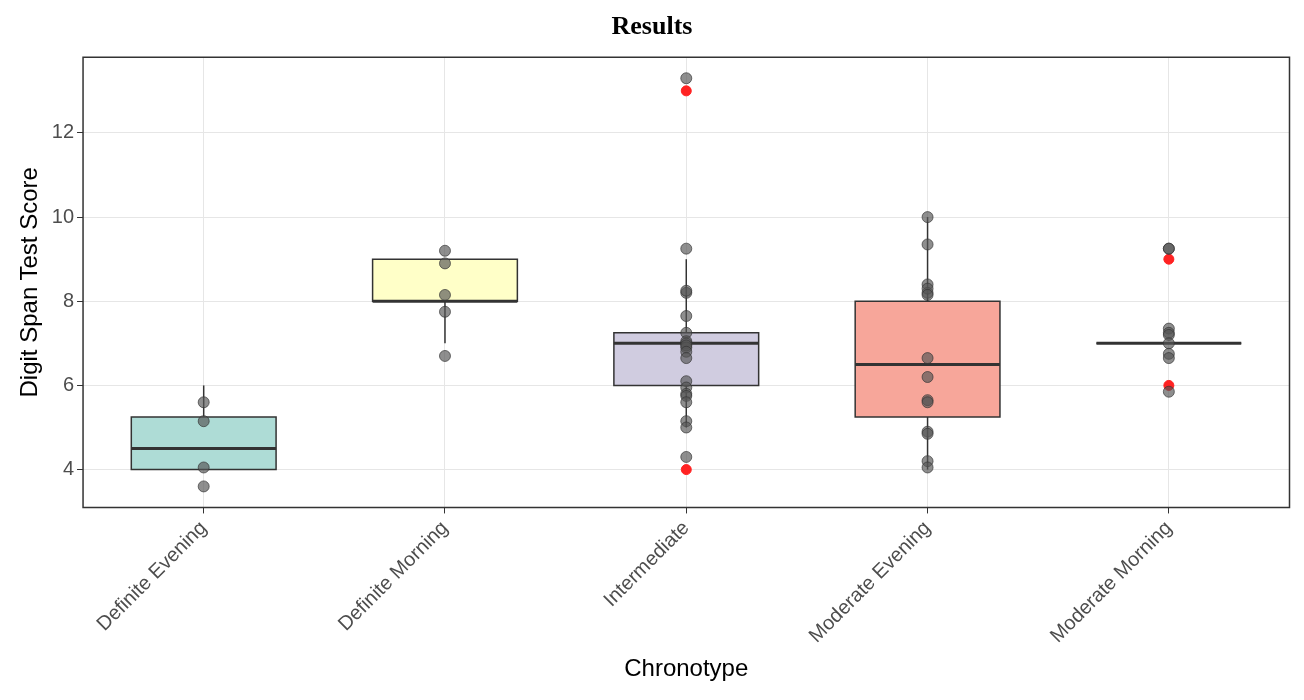 The width and height of the screenshot is (1304, 700). I want to click on y-tick-label: 10, so click(63, 215).